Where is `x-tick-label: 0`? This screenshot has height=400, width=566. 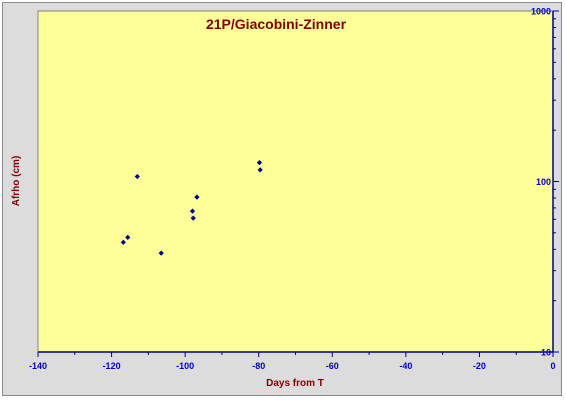 x-tick-label: 0 is located at coordinates (552, 366).